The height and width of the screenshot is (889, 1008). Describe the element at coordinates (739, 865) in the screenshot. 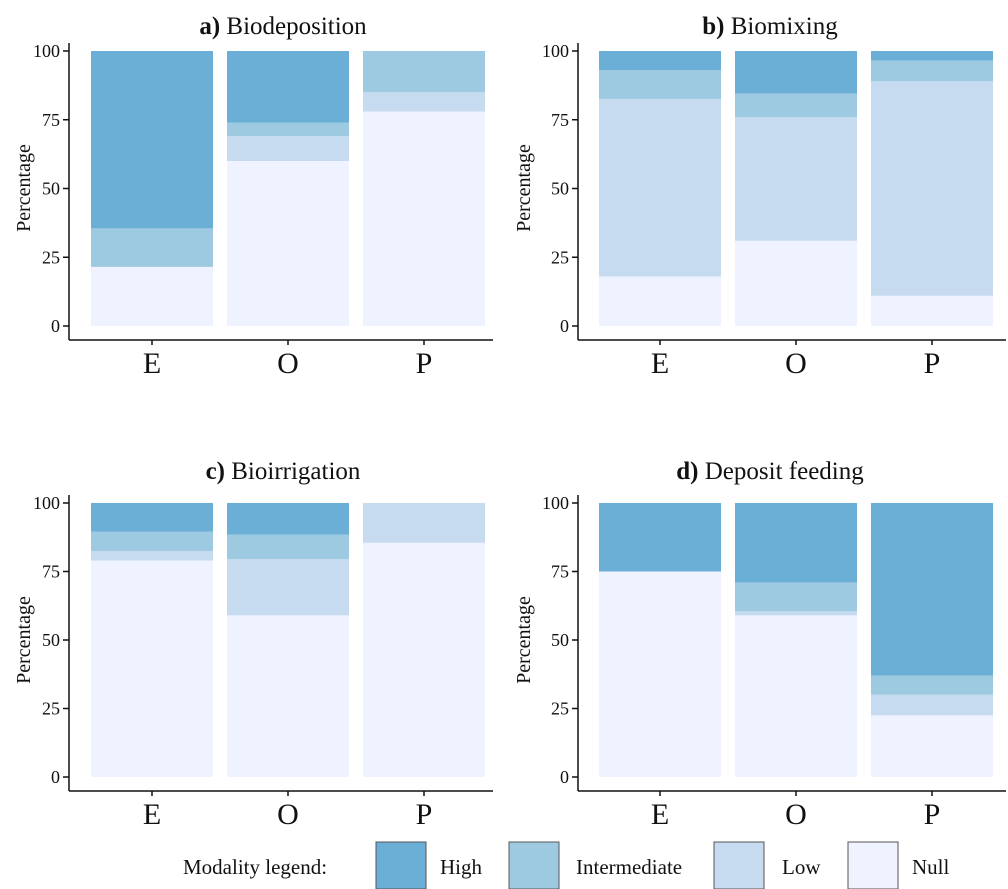

I see `legend-swatch-low` at that location.